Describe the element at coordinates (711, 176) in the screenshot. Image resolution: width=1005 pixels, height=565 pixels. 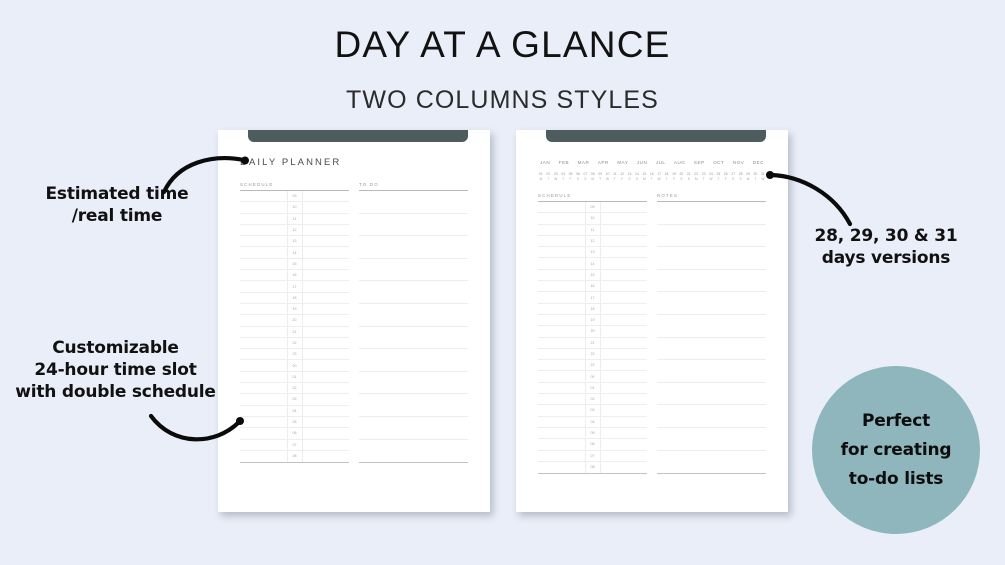
I see `day-cell: 24 W` at that location.